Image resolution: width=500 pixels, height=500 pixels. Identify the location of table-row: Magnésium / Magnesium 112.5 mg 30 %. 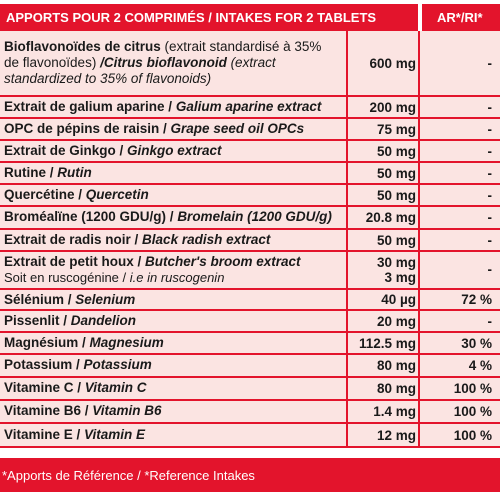
(250, 343).